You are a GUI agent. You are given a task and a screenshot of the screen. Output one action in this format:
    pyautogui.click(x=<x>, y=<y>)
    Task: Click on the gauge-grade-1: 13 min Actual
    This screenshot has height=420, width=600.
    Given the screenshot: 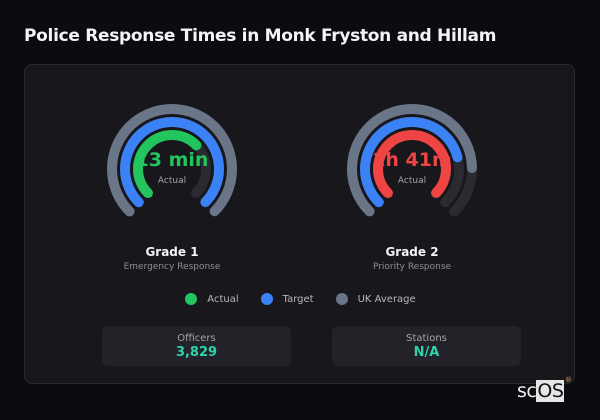 What is the action you would take?
    pyautogui.click(x=172, y=169)
    